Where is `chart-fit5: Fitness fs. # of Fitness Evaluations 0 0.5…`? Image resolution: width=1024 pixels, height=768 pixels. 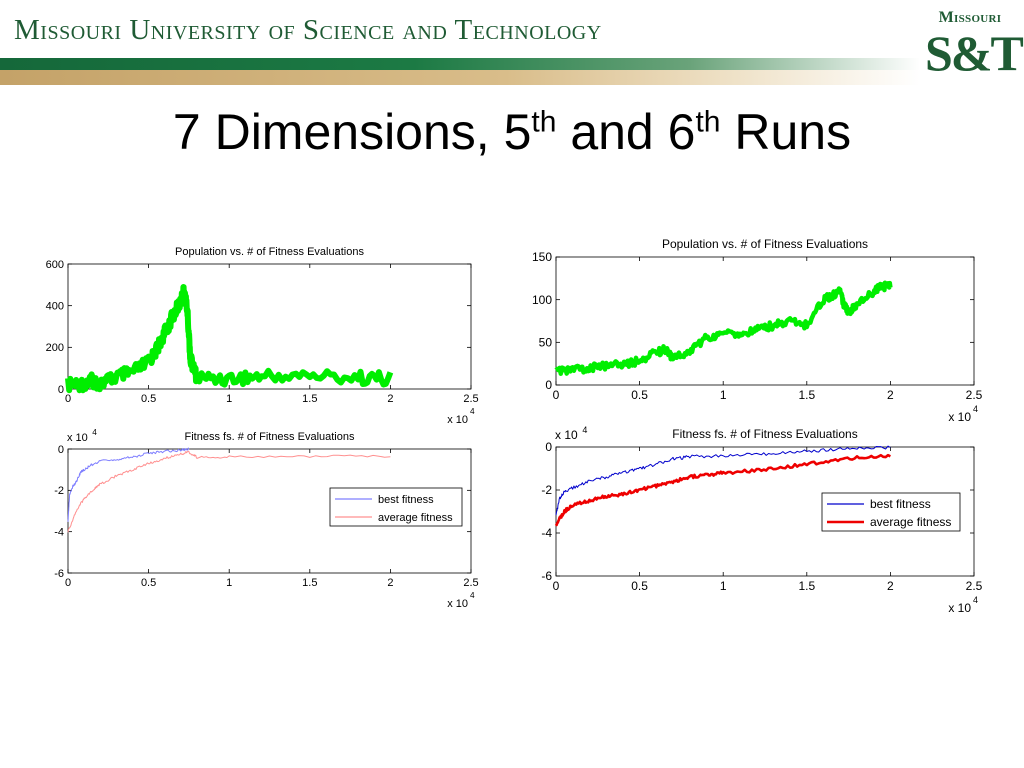
chart-fit5: Fitness fs. # of Fitness Evaluations 0 0.5… is located at coordinates (266, 519).